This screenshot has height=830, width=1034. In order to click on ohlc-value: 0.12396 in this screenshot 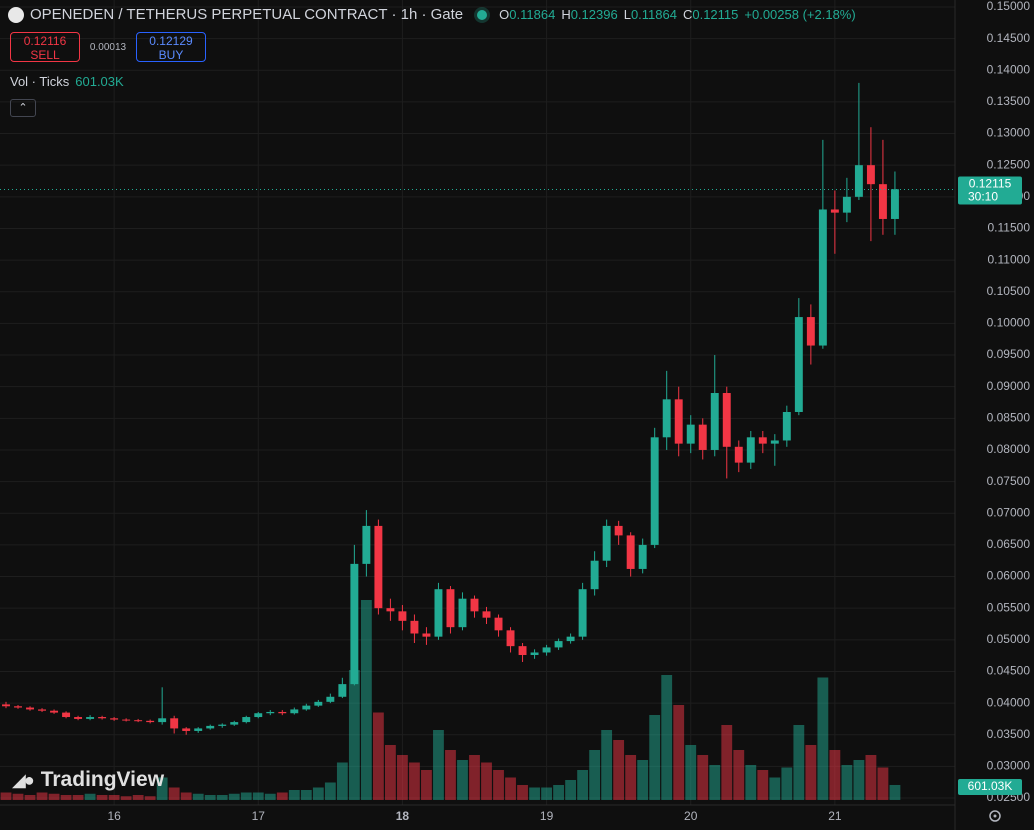, I will do `click(594, 14)`.